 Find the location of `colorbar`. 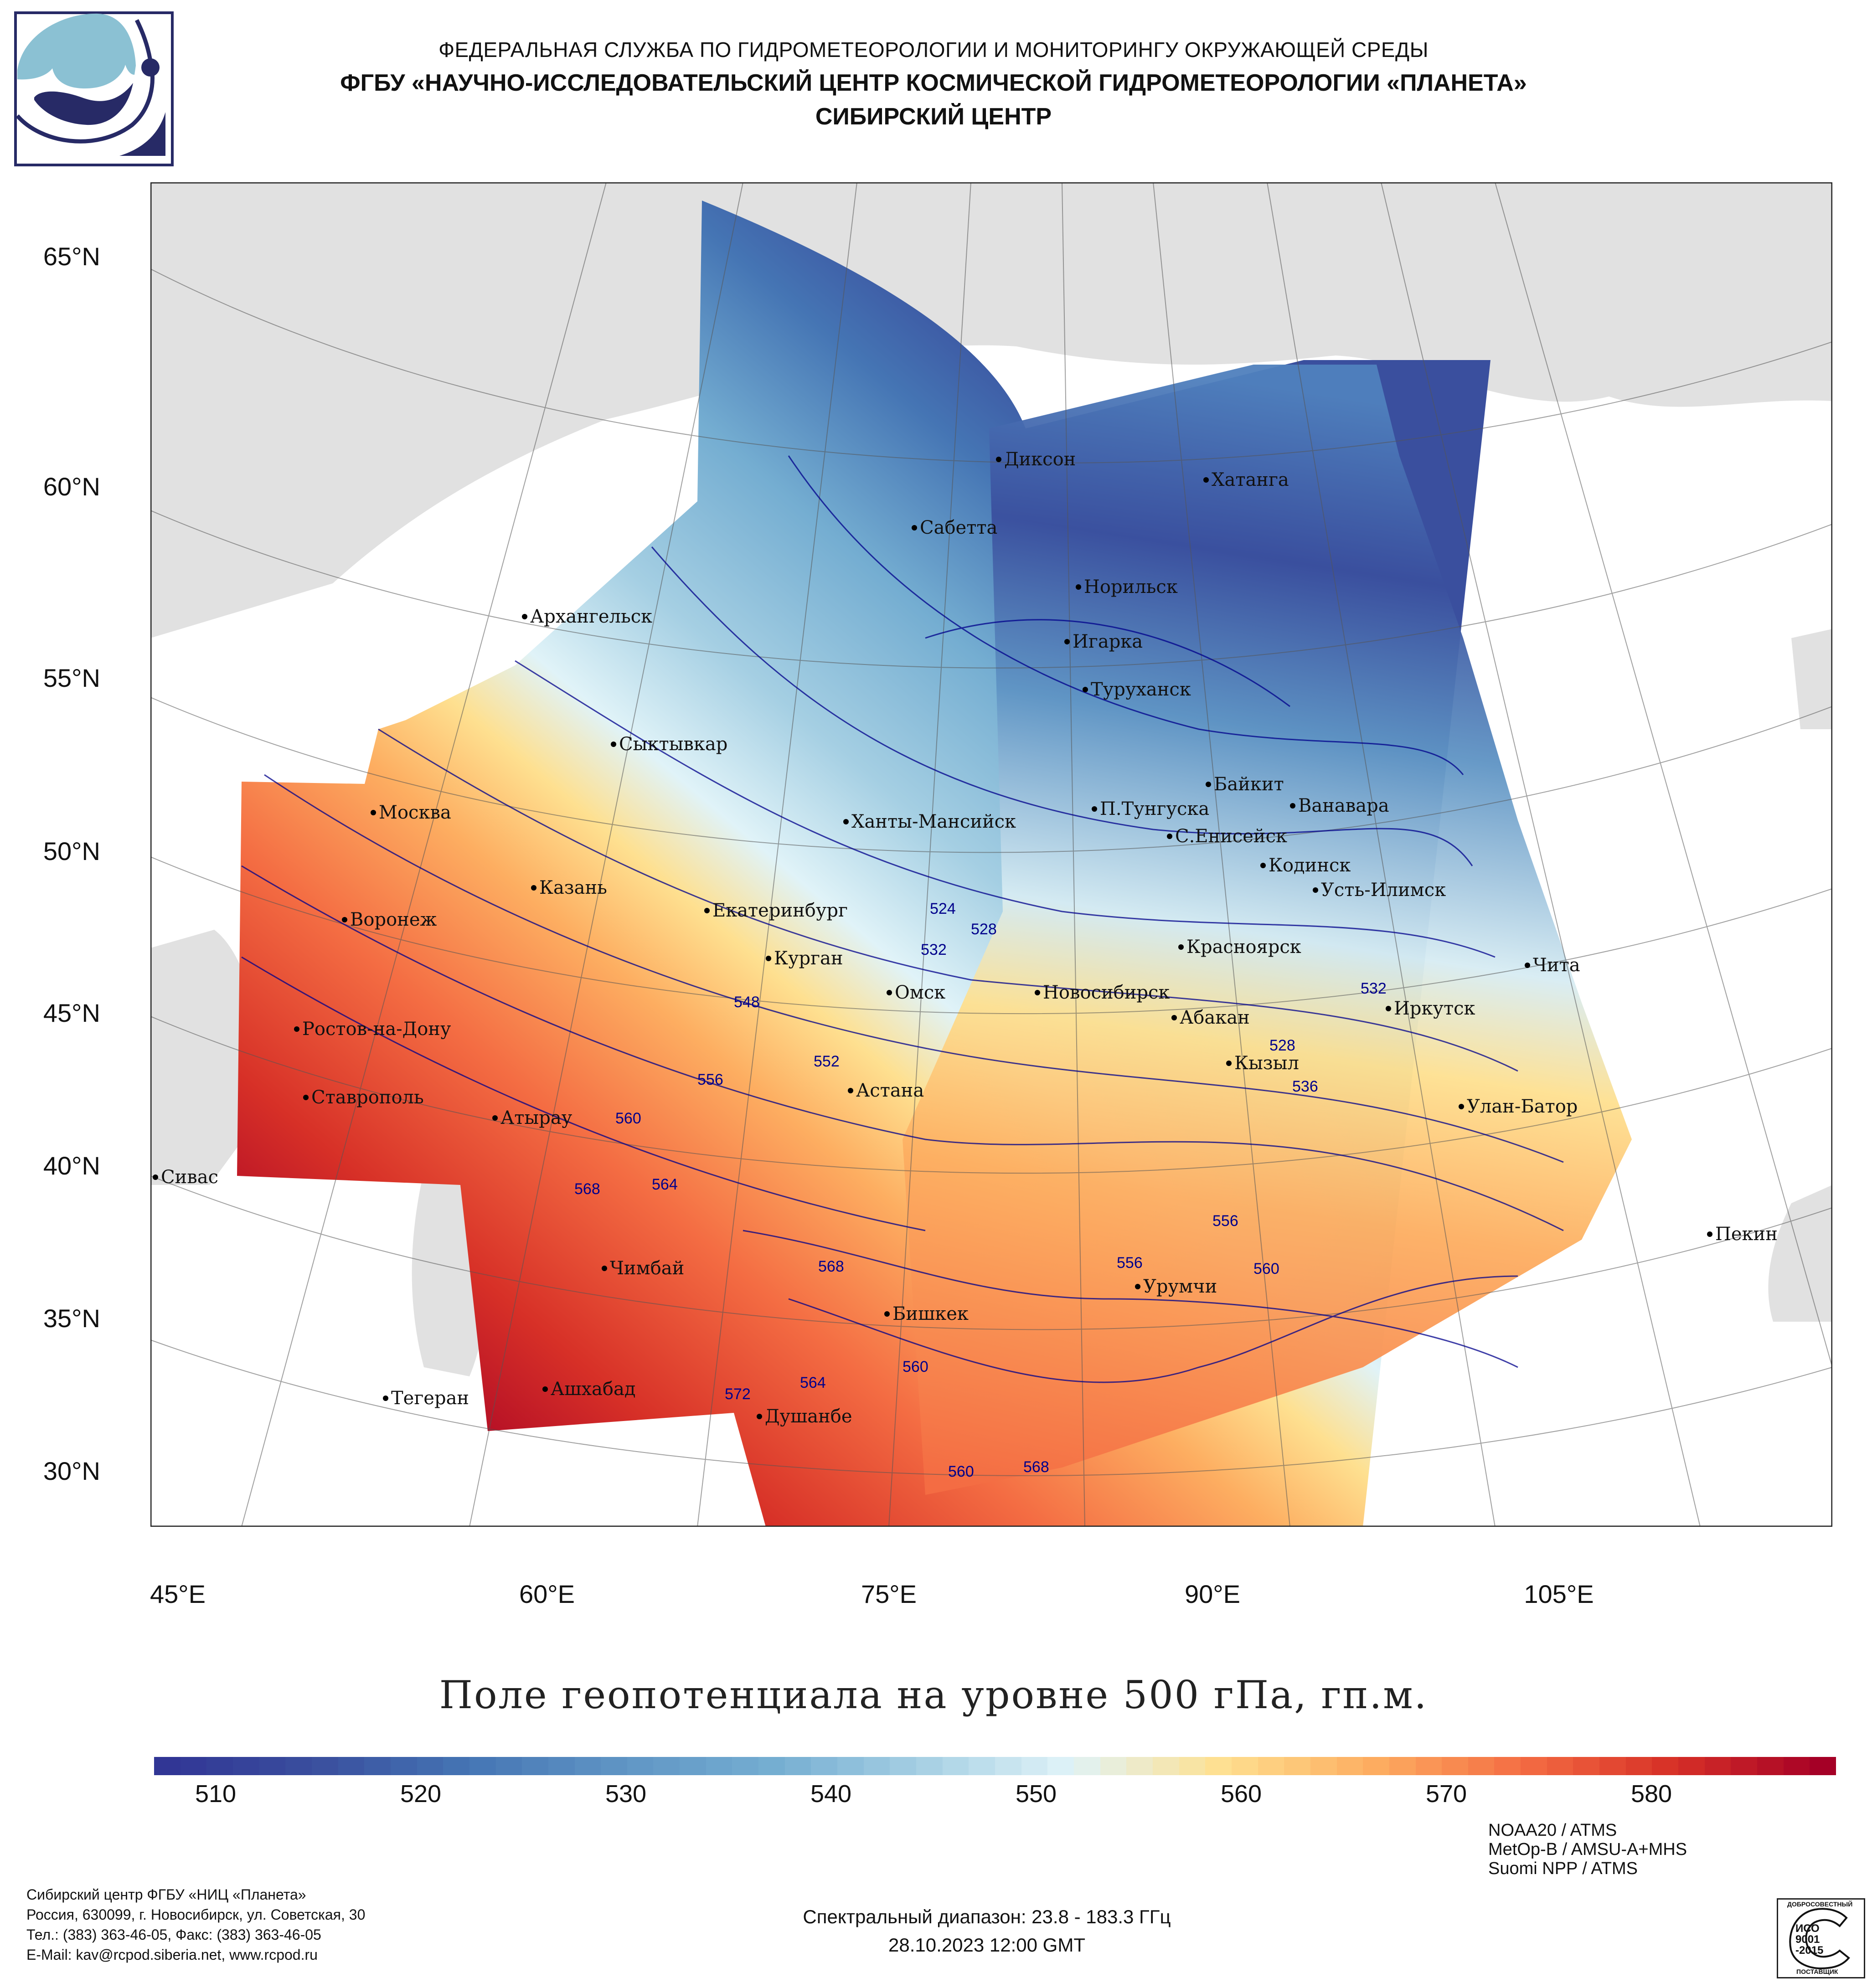

colorbar is located at coordinates (995, 1766).